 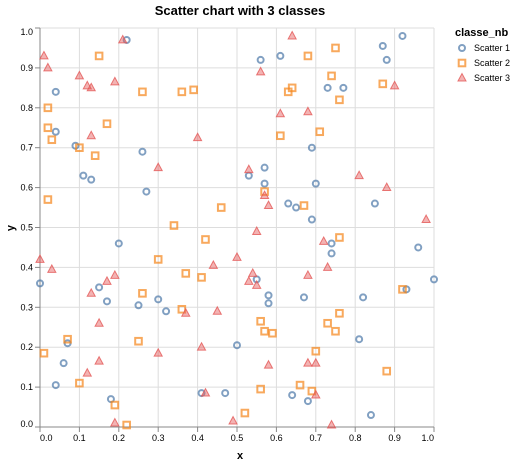 What do you see at coordinates (26, 347) in the screenshot?
I see `y-tick-label: 0.2` at bounding box center [26, 347].